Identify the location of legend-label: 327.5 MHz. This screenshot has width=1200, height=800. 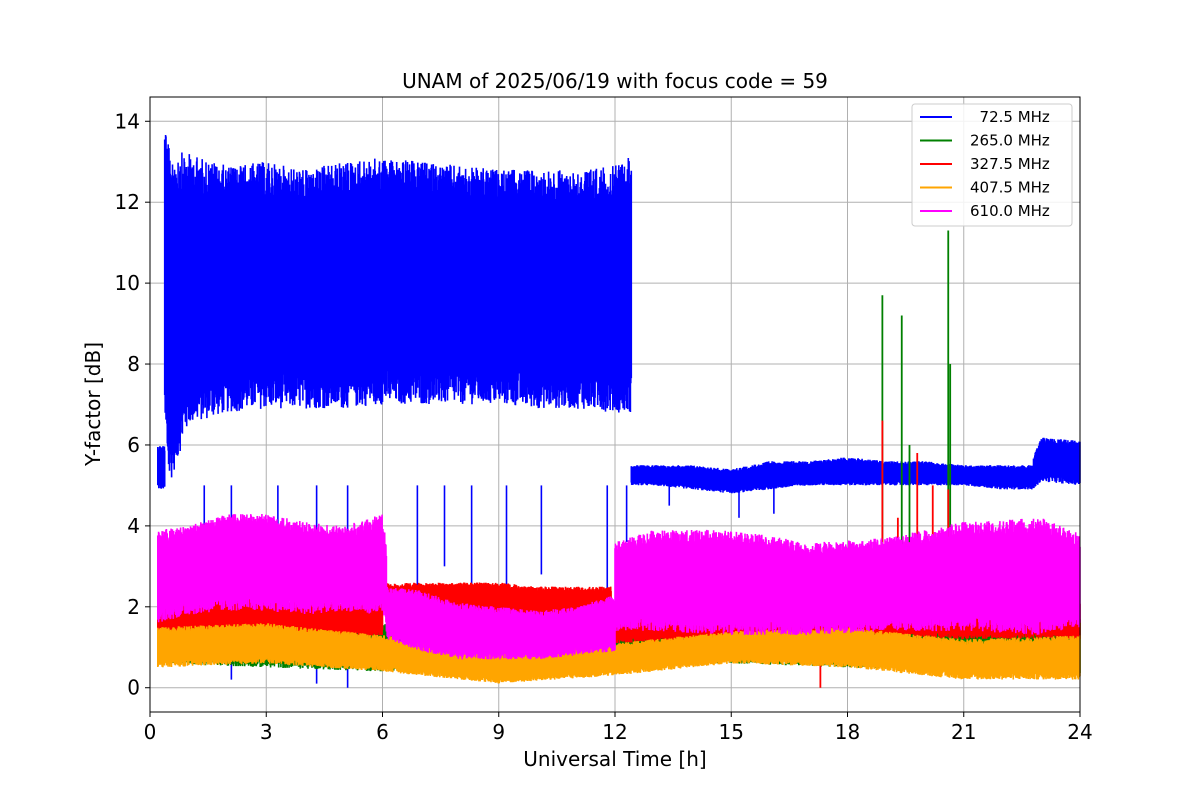
(1010, 164).